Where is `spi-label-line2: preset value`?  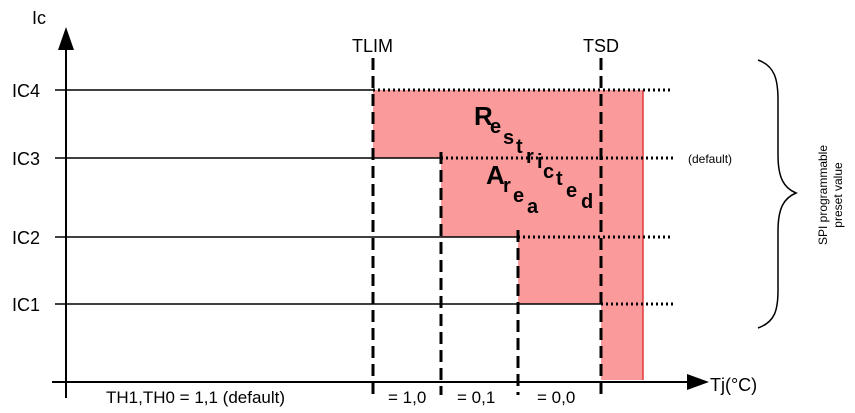 spi-label-line2: preset value is located at coordinates (838, 195).